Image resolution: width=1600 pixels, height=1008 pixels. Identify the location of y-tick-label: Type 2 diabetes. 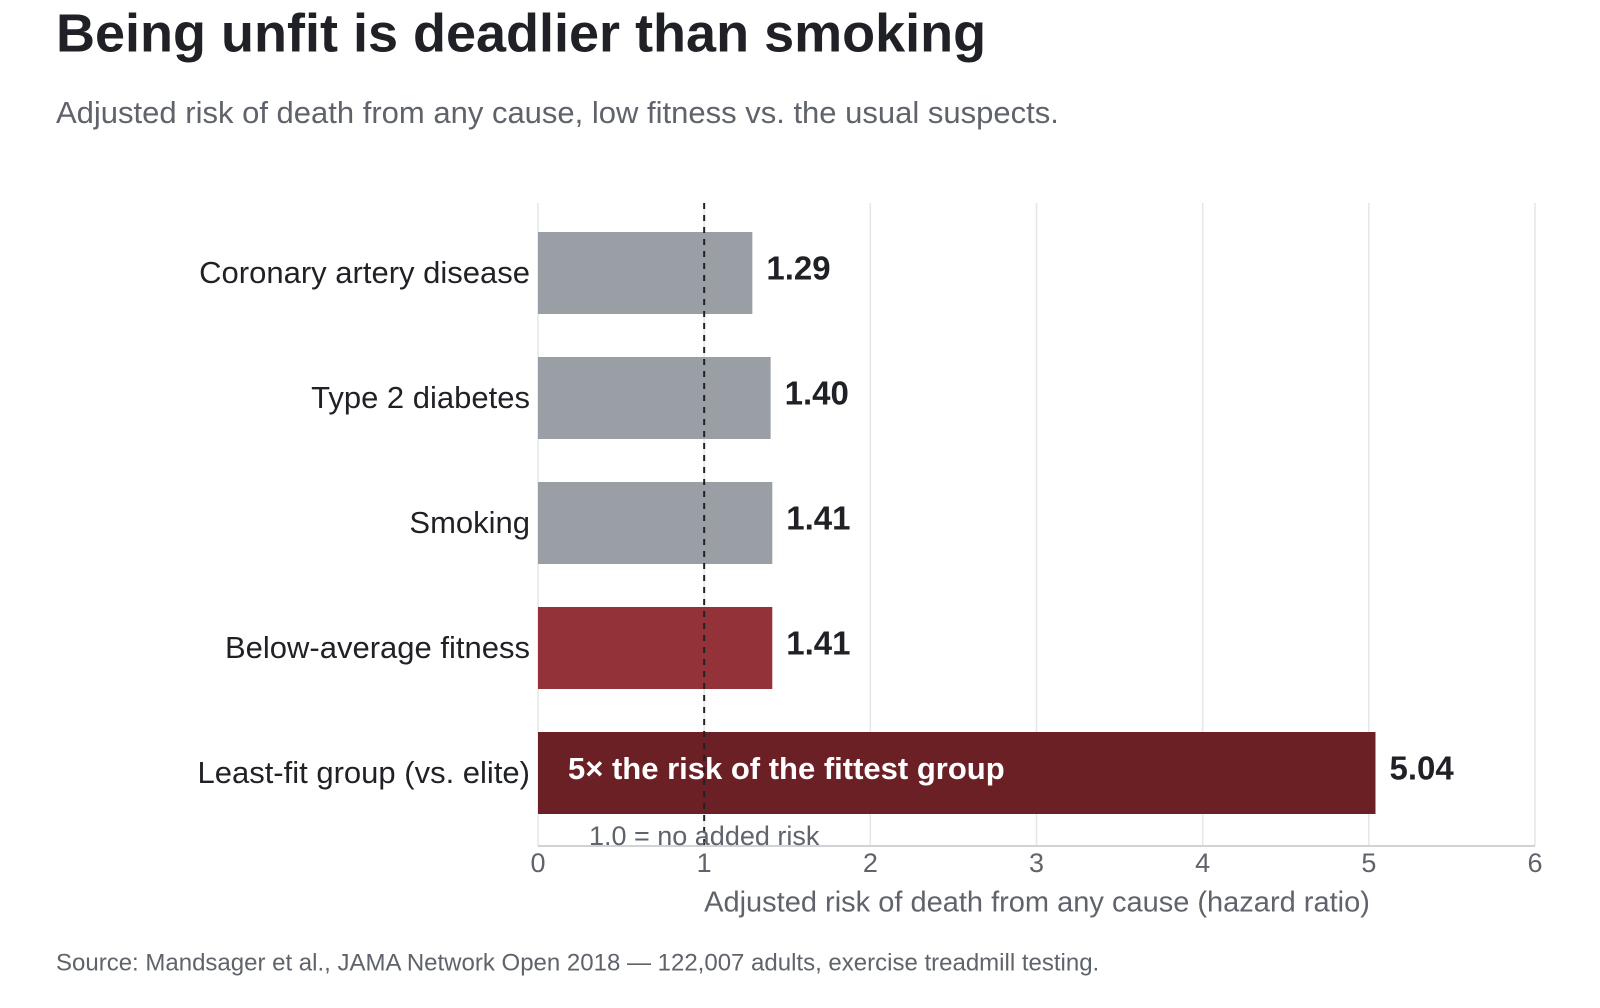
(420, 397).